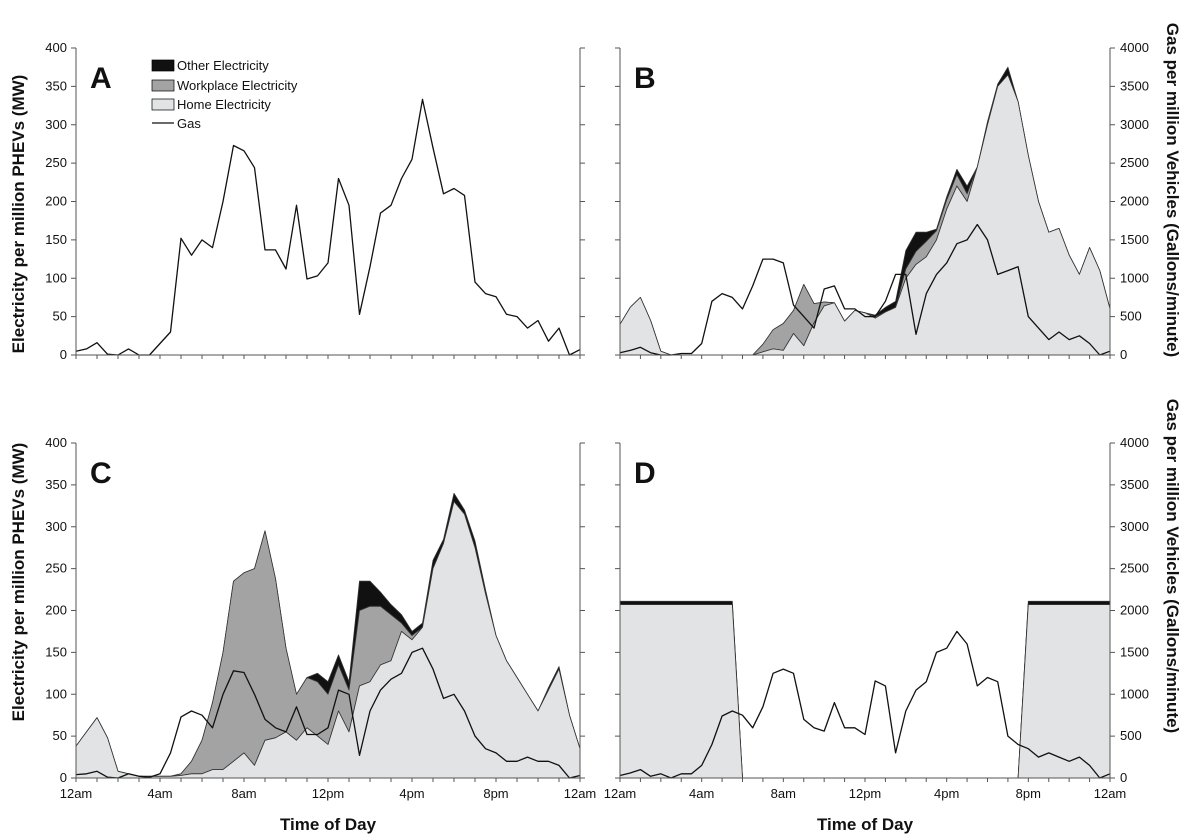  Describe the element at coordinates (163, 65) in the screenshot. I see `legend-swatch-other` at that location.